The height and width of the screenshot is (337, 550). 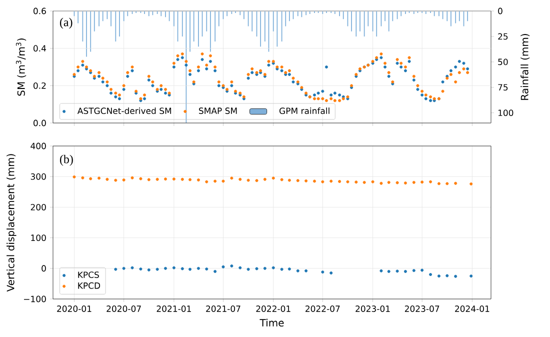 I want to click on annotation: (a), so click(x=66, y=23).